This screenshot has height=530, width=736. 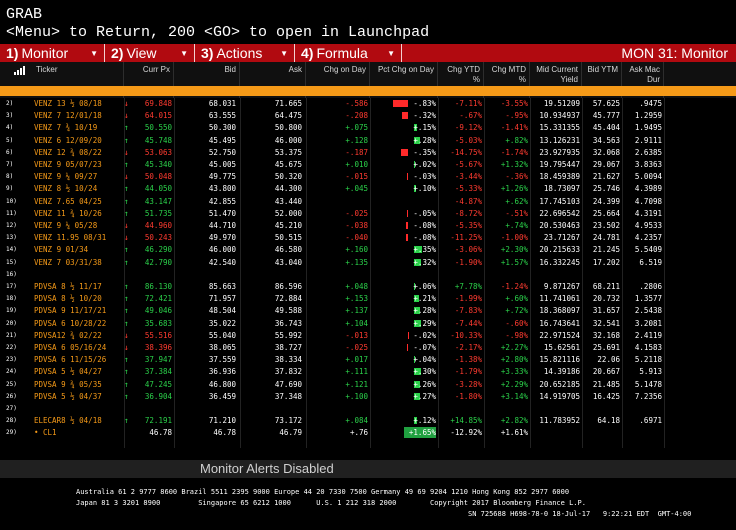 I want to click on ticker-cell: VENZ 11.95 08/31, so click(x=70, y=238).